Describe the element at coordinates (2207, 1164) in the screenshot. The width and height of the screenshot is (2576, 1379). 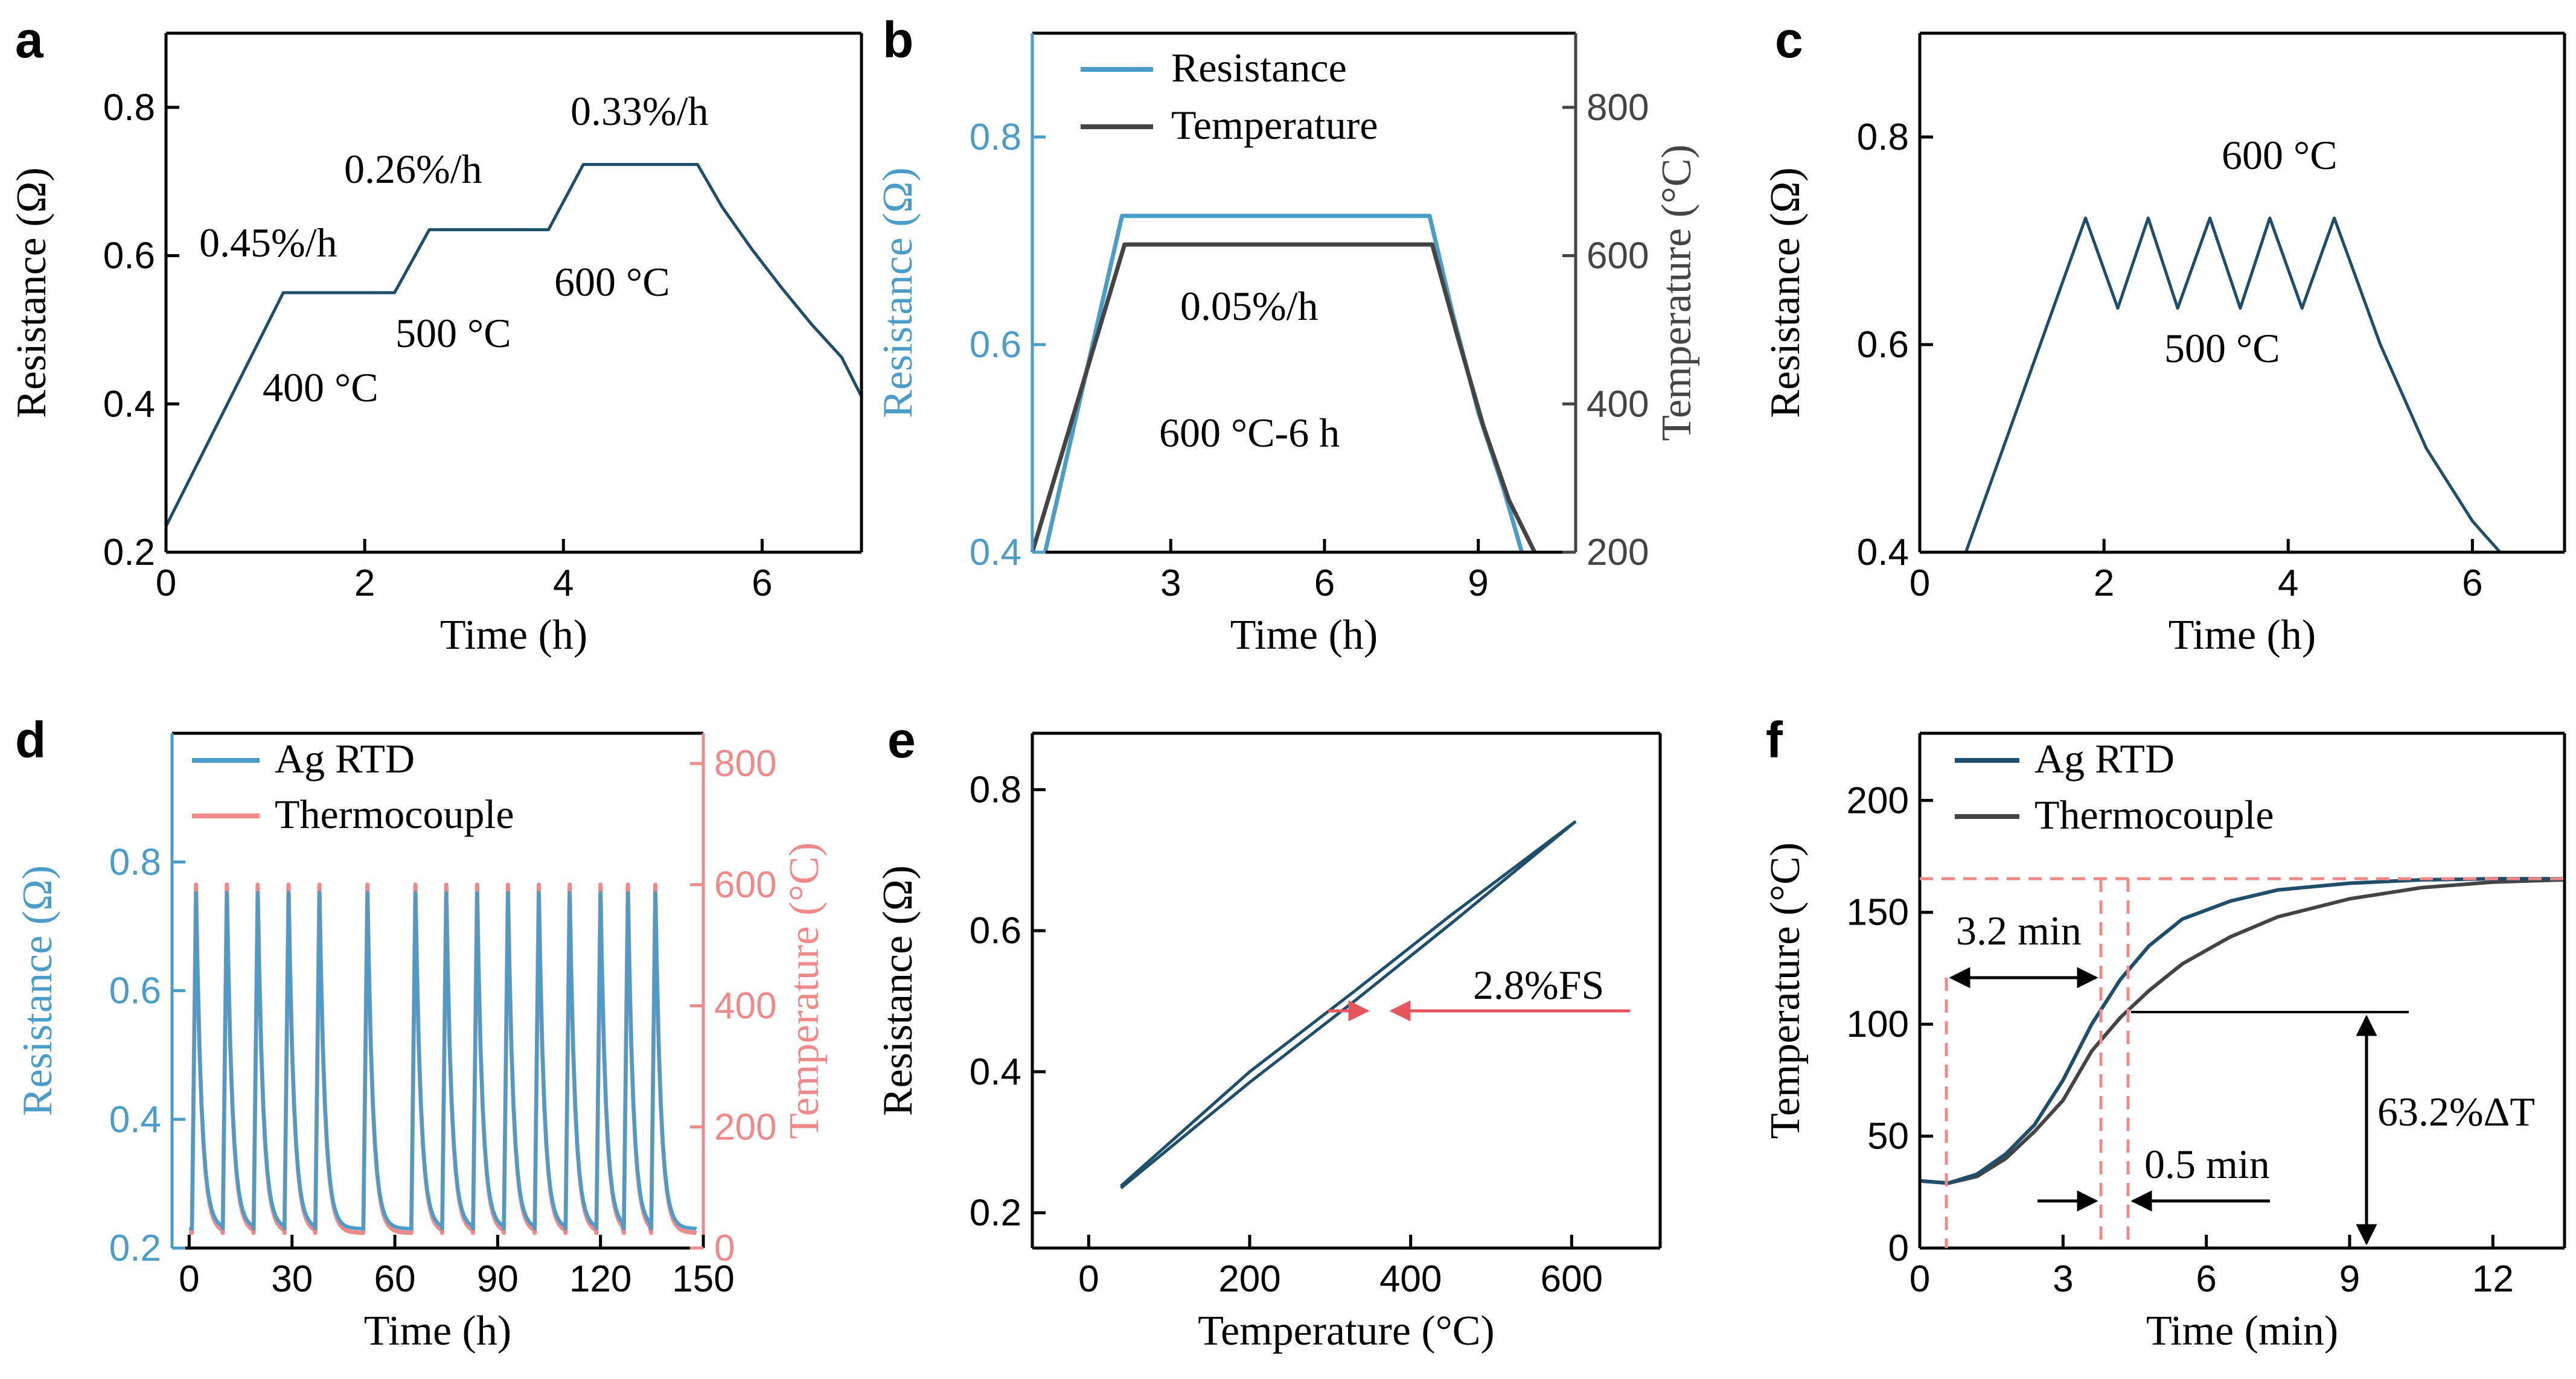
I see `annotation-f-05: 0.5 min` at that location.